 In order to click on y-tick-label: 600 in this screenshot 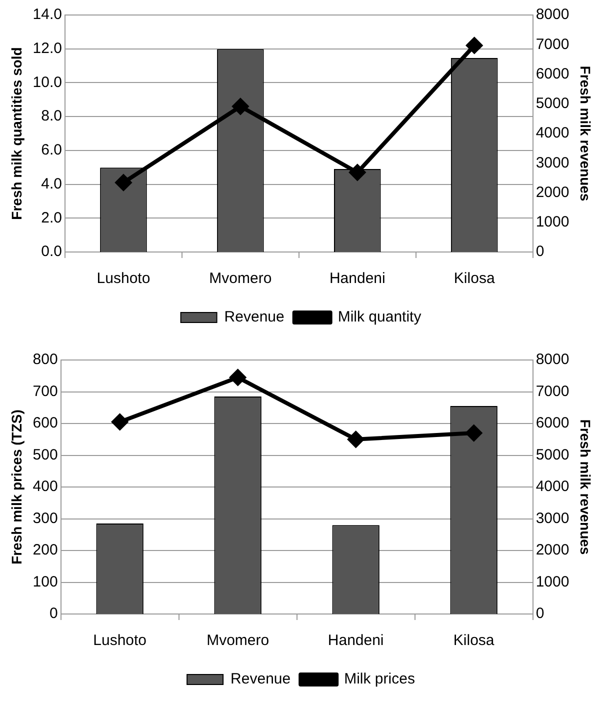, I will do `click(45, 423)`.